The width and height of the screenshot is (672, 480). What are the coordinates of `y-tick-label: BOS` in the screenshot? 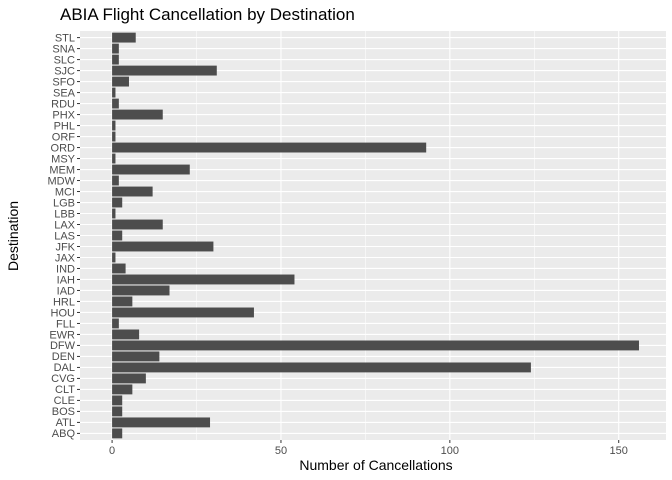 It's located at (63, 412).